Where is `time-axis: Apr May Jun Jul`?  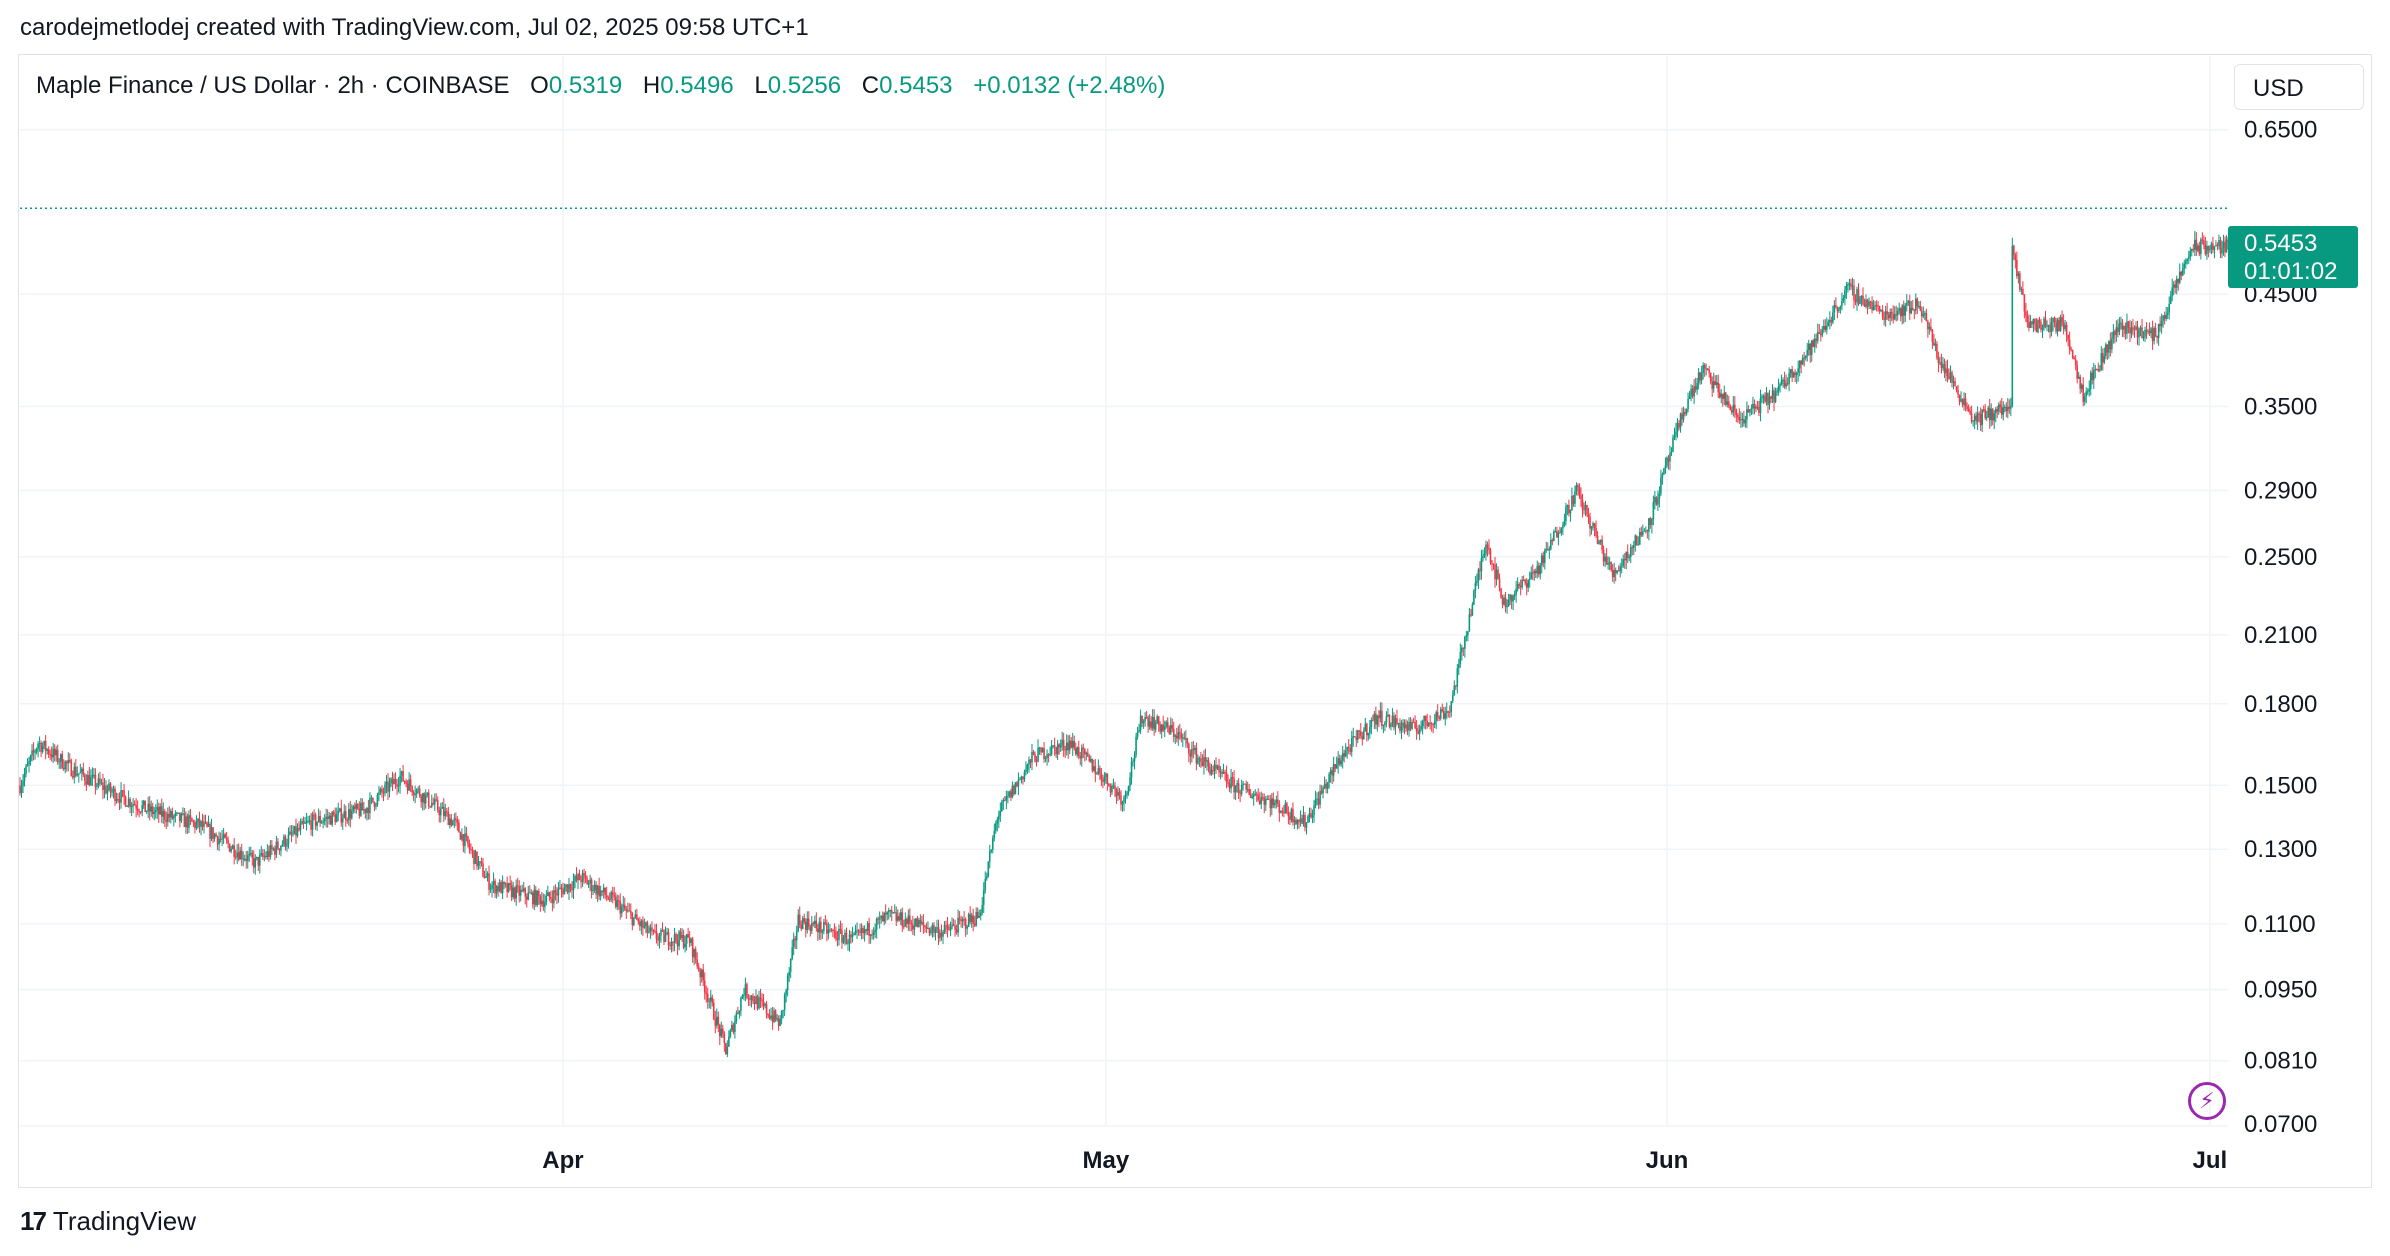
time-axis: Apr May Jun Jul is located at coordinates (1384, 1160).